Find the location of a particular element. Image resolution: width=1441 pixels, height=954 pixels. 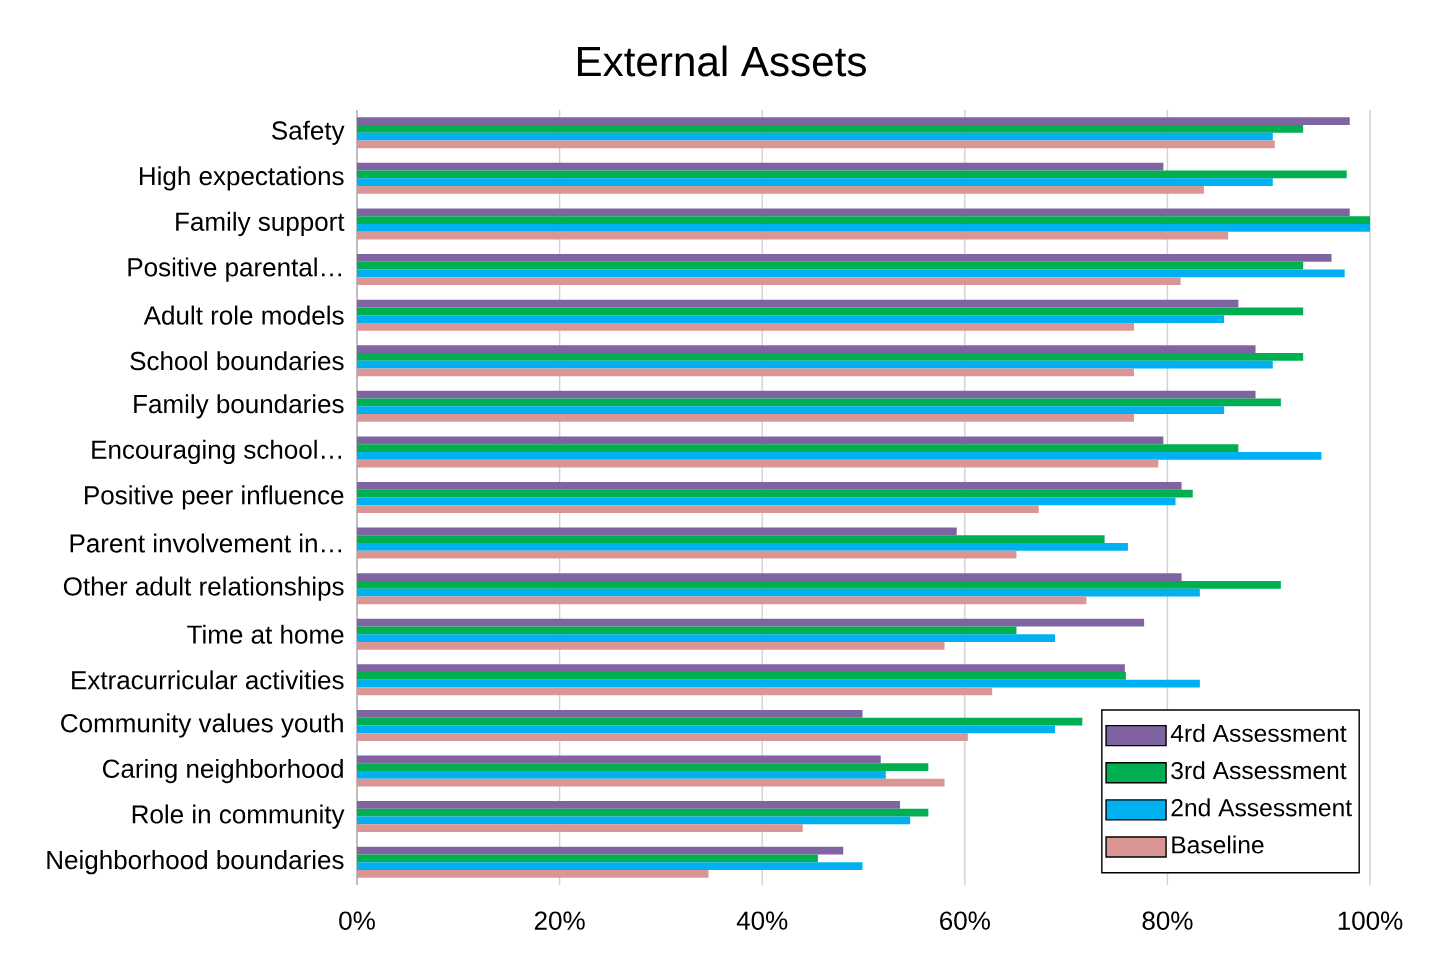

legend-label: 4rd Assessment is located at coordinates (1258, 733).